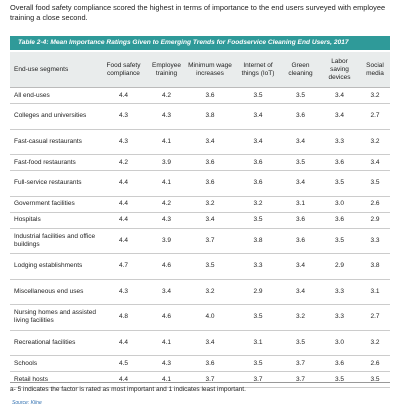  What do you see at coordinates (55, 116) in the screenshot?
I see `segment-name: Colleges and universities` at bounding box center [55, 116].